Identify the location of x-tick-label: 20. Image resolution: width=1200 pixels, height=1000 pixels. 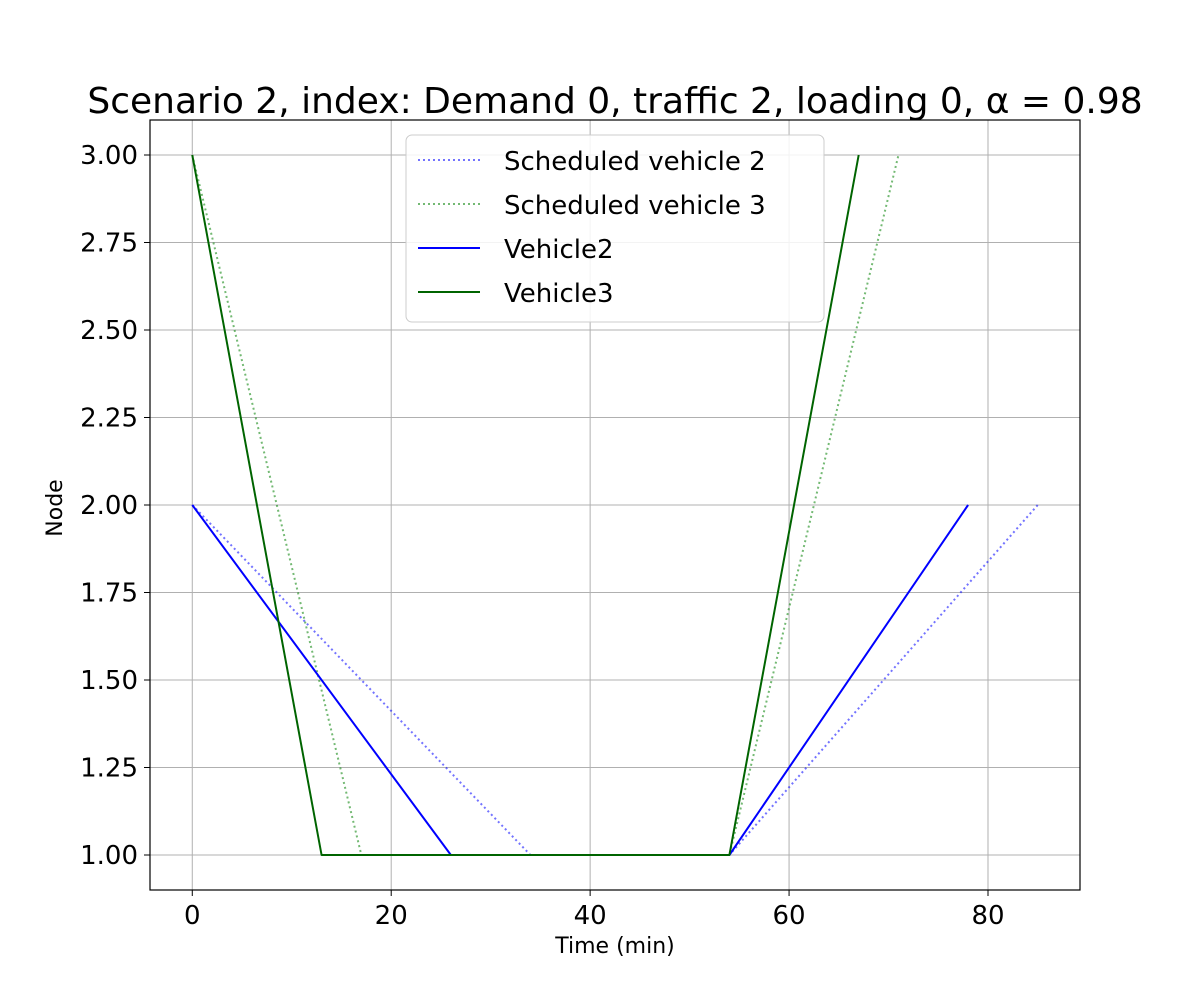
(391, 916).